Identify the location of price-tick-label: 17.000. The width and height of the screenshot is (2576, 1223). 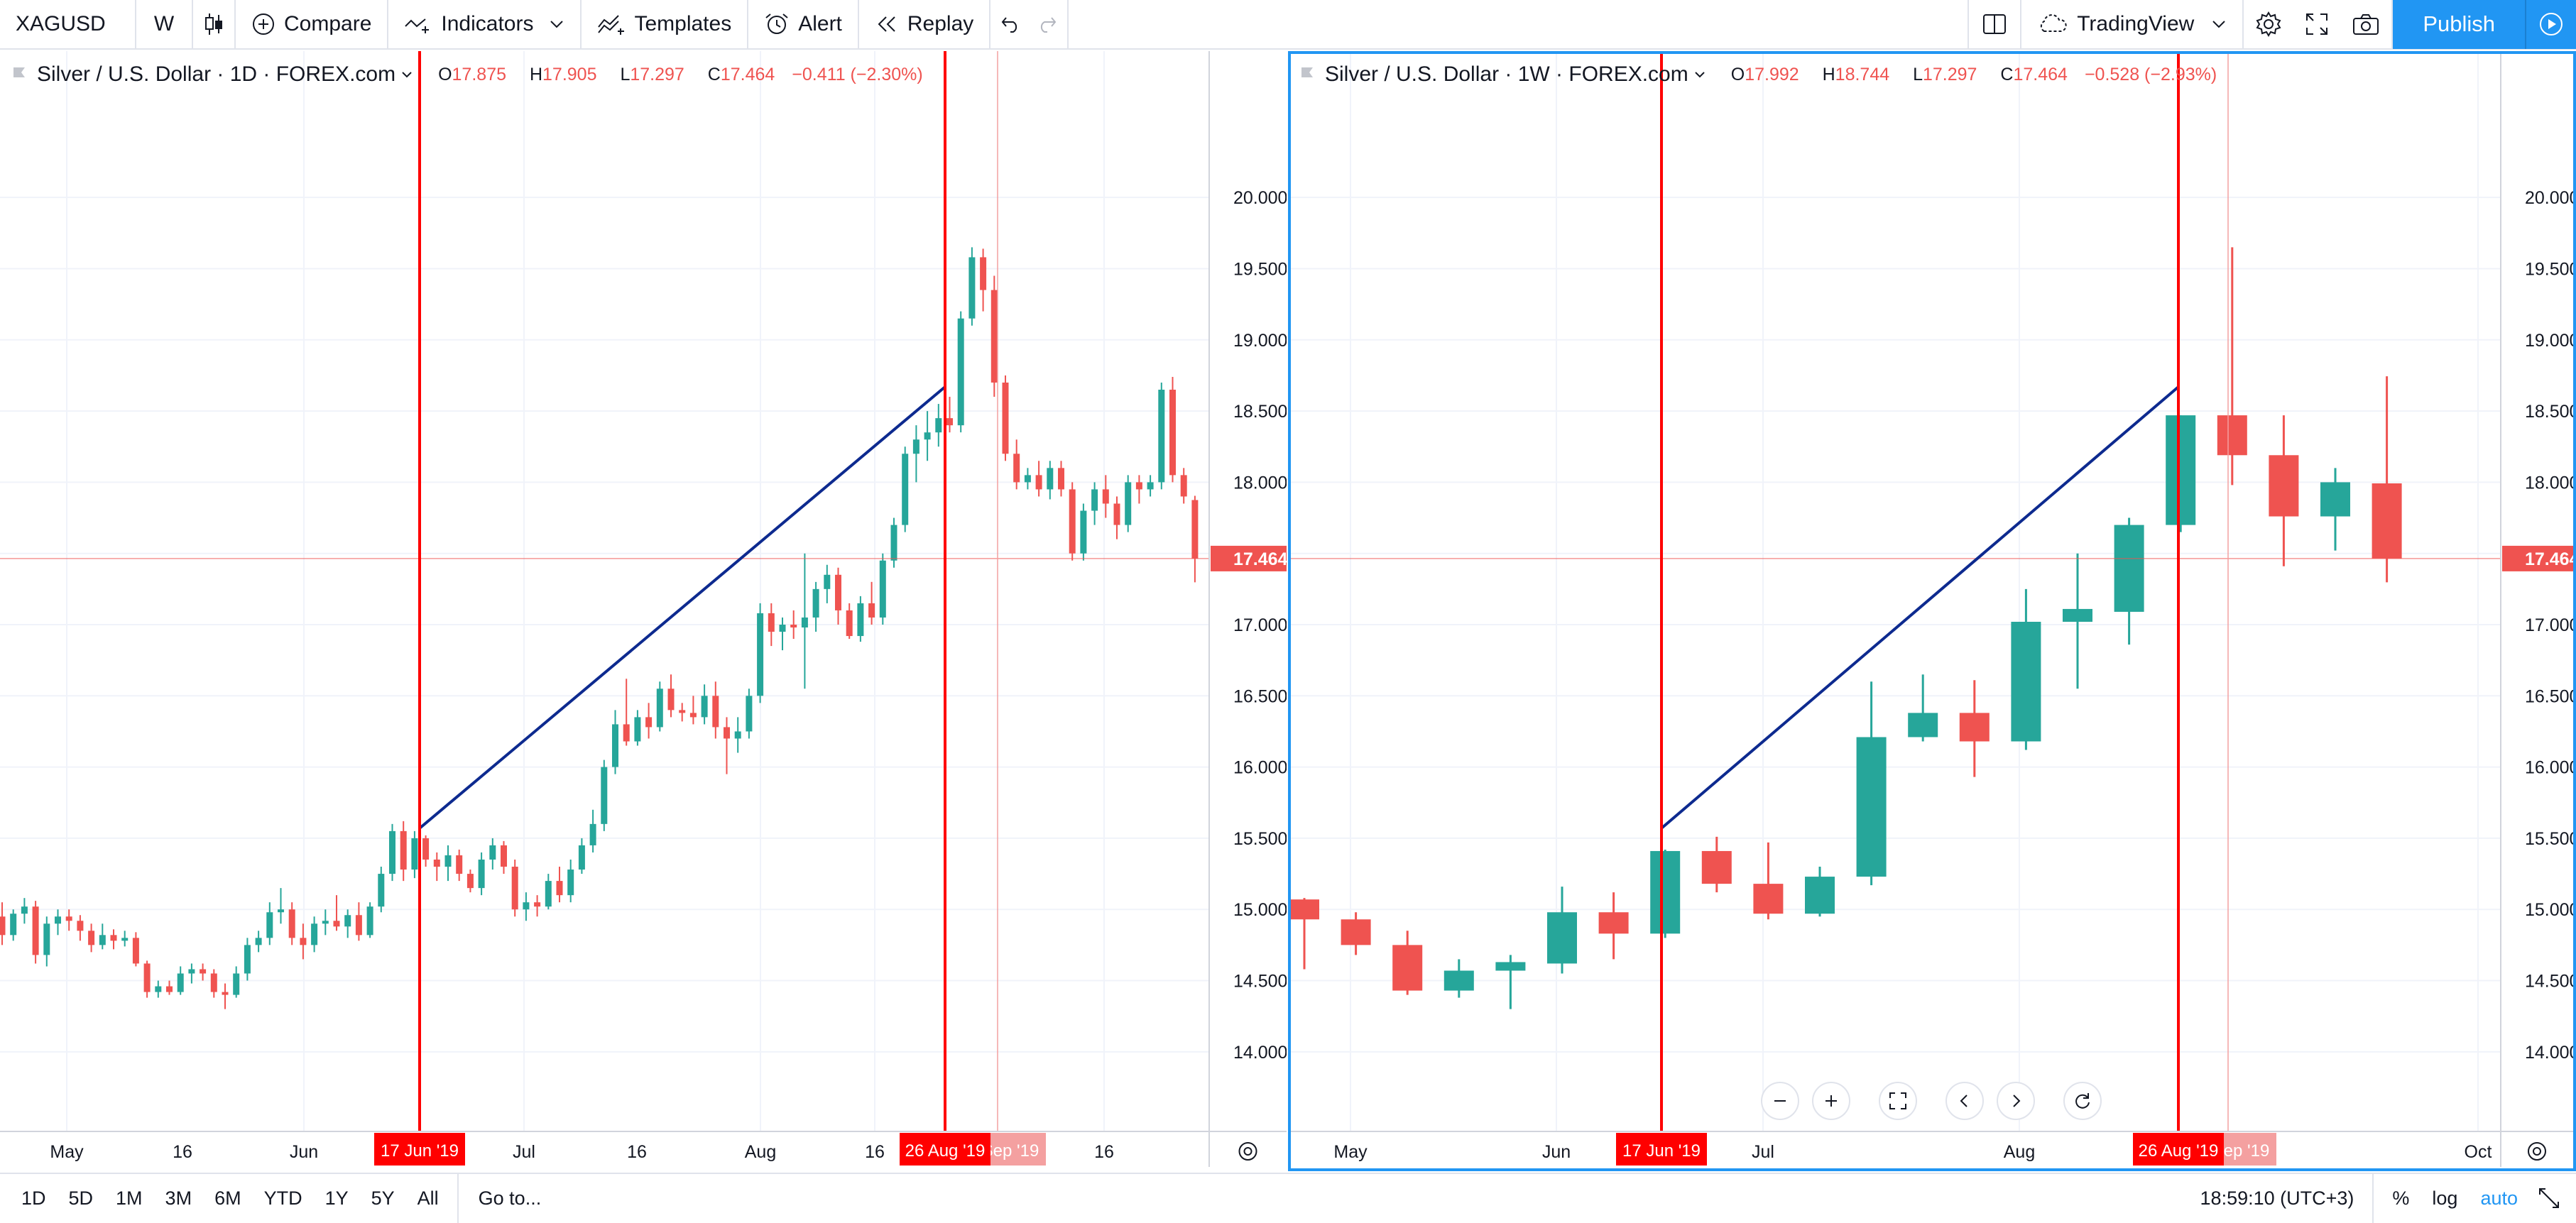
(2549, 625).